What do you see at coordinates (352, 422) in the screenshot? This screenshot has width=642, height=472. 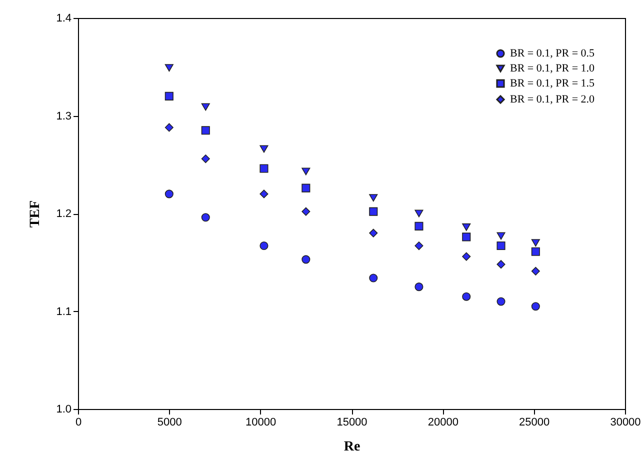 I see `x-tick-label: 15000` at bounding box center [352, 422].